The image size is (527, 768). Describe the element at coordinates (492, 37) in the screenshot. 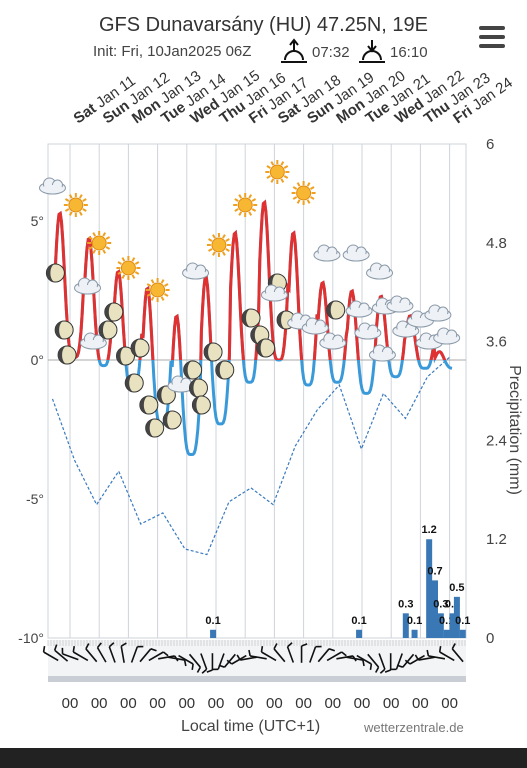

I see `hamburger-menu-icon` at that location.